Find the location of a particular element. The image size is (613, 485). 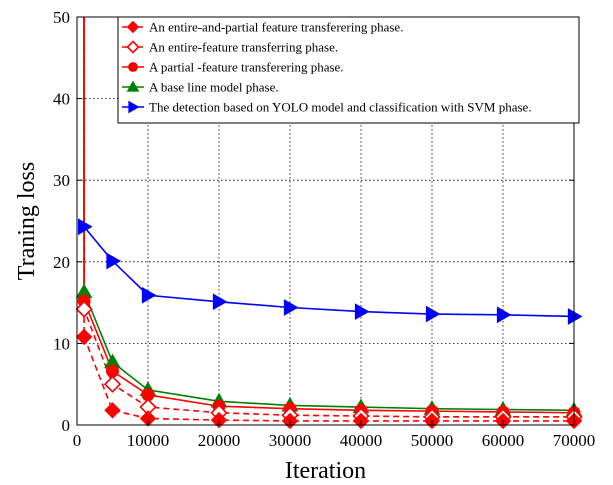

y-tick-label: 50 is located at coordinates (61, 17).